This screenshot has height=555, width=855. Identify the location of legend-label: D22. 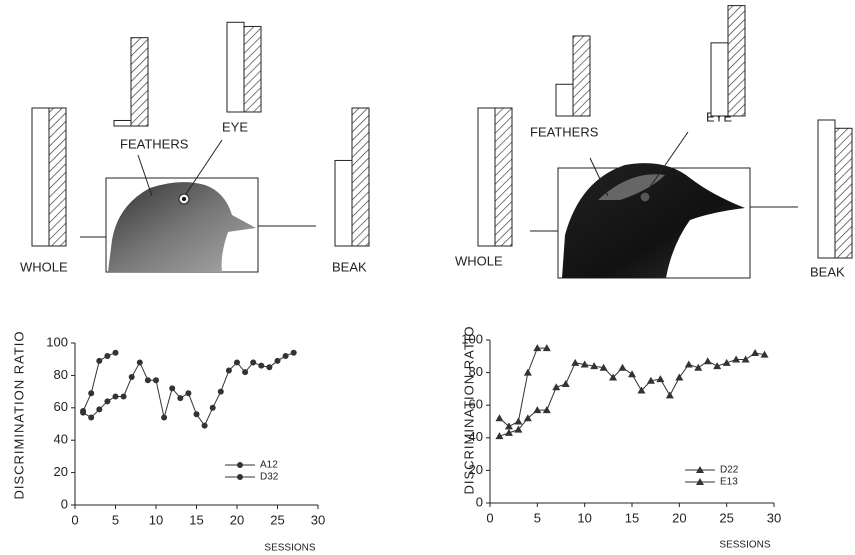
(729, 470).